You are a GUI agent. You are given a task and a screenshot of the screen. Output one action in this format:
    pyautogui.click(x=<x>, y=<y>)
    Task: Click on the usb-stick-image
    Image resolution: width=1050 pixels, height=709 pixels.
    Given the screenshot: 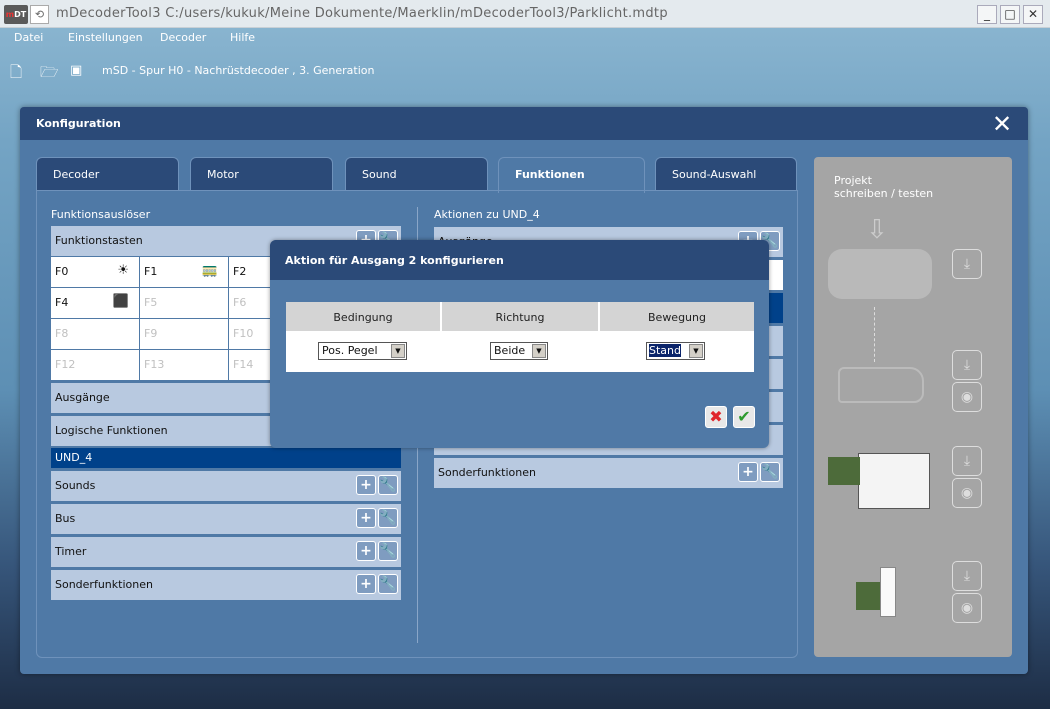 What is the action you would take?
    pyautogui.click(x=888, y=592)
    